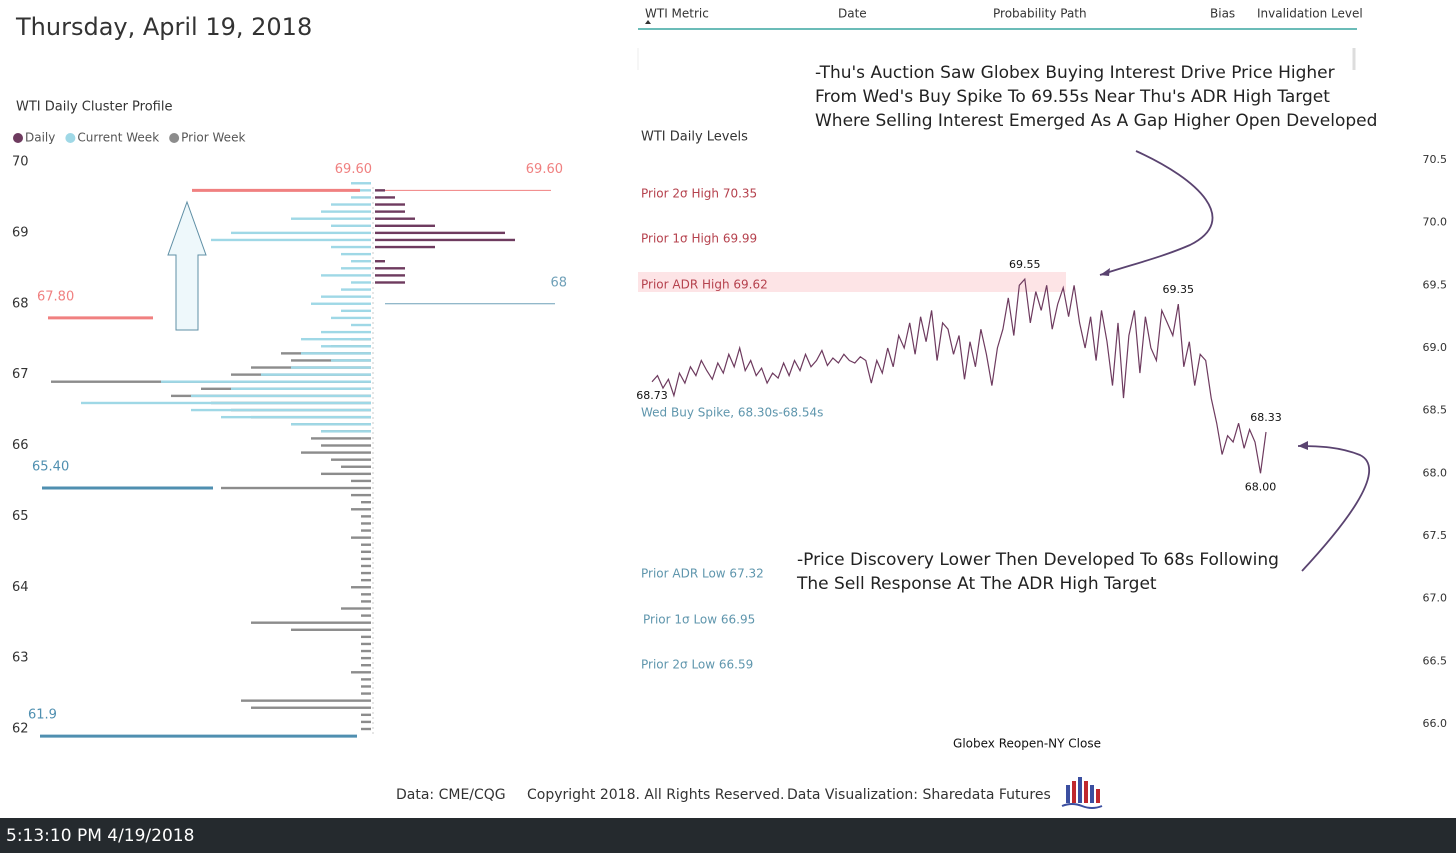 Image resolution: width=1456 pixels, height=853 pixels. Describe the element at coordinates (699, 620) in the screenshot. I see `level-text: Prior 1σ Low 66.95` at that location.